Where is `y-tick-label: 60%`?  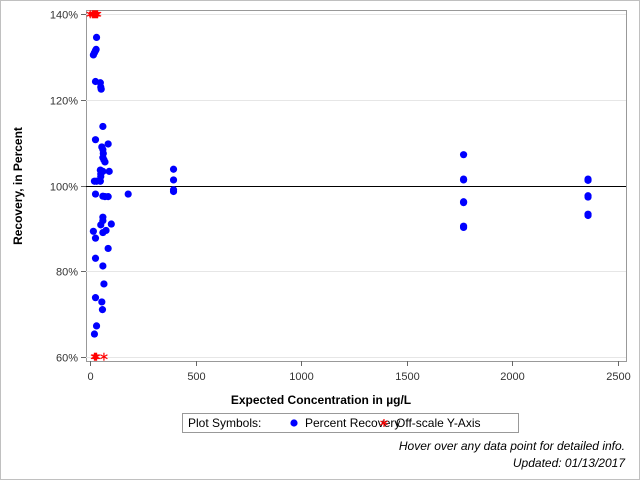
y-tick-label: 60% is located at coordinates (67, 359).